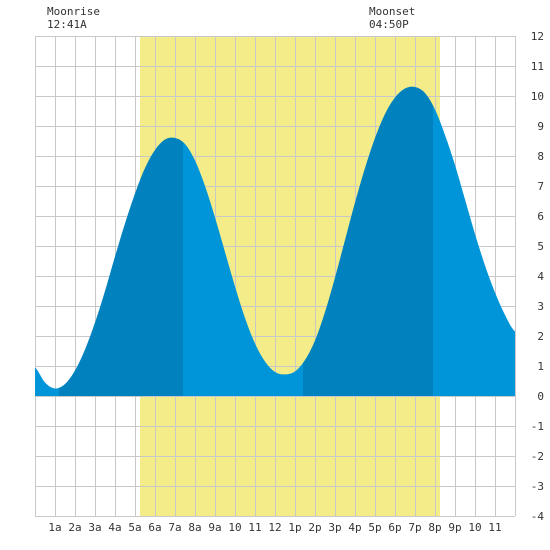 This screenshot has height=550, width=550. Describe the element at coordinates (392, 11) in the screenshot. I see `moonset-label: Moonset` at that location.